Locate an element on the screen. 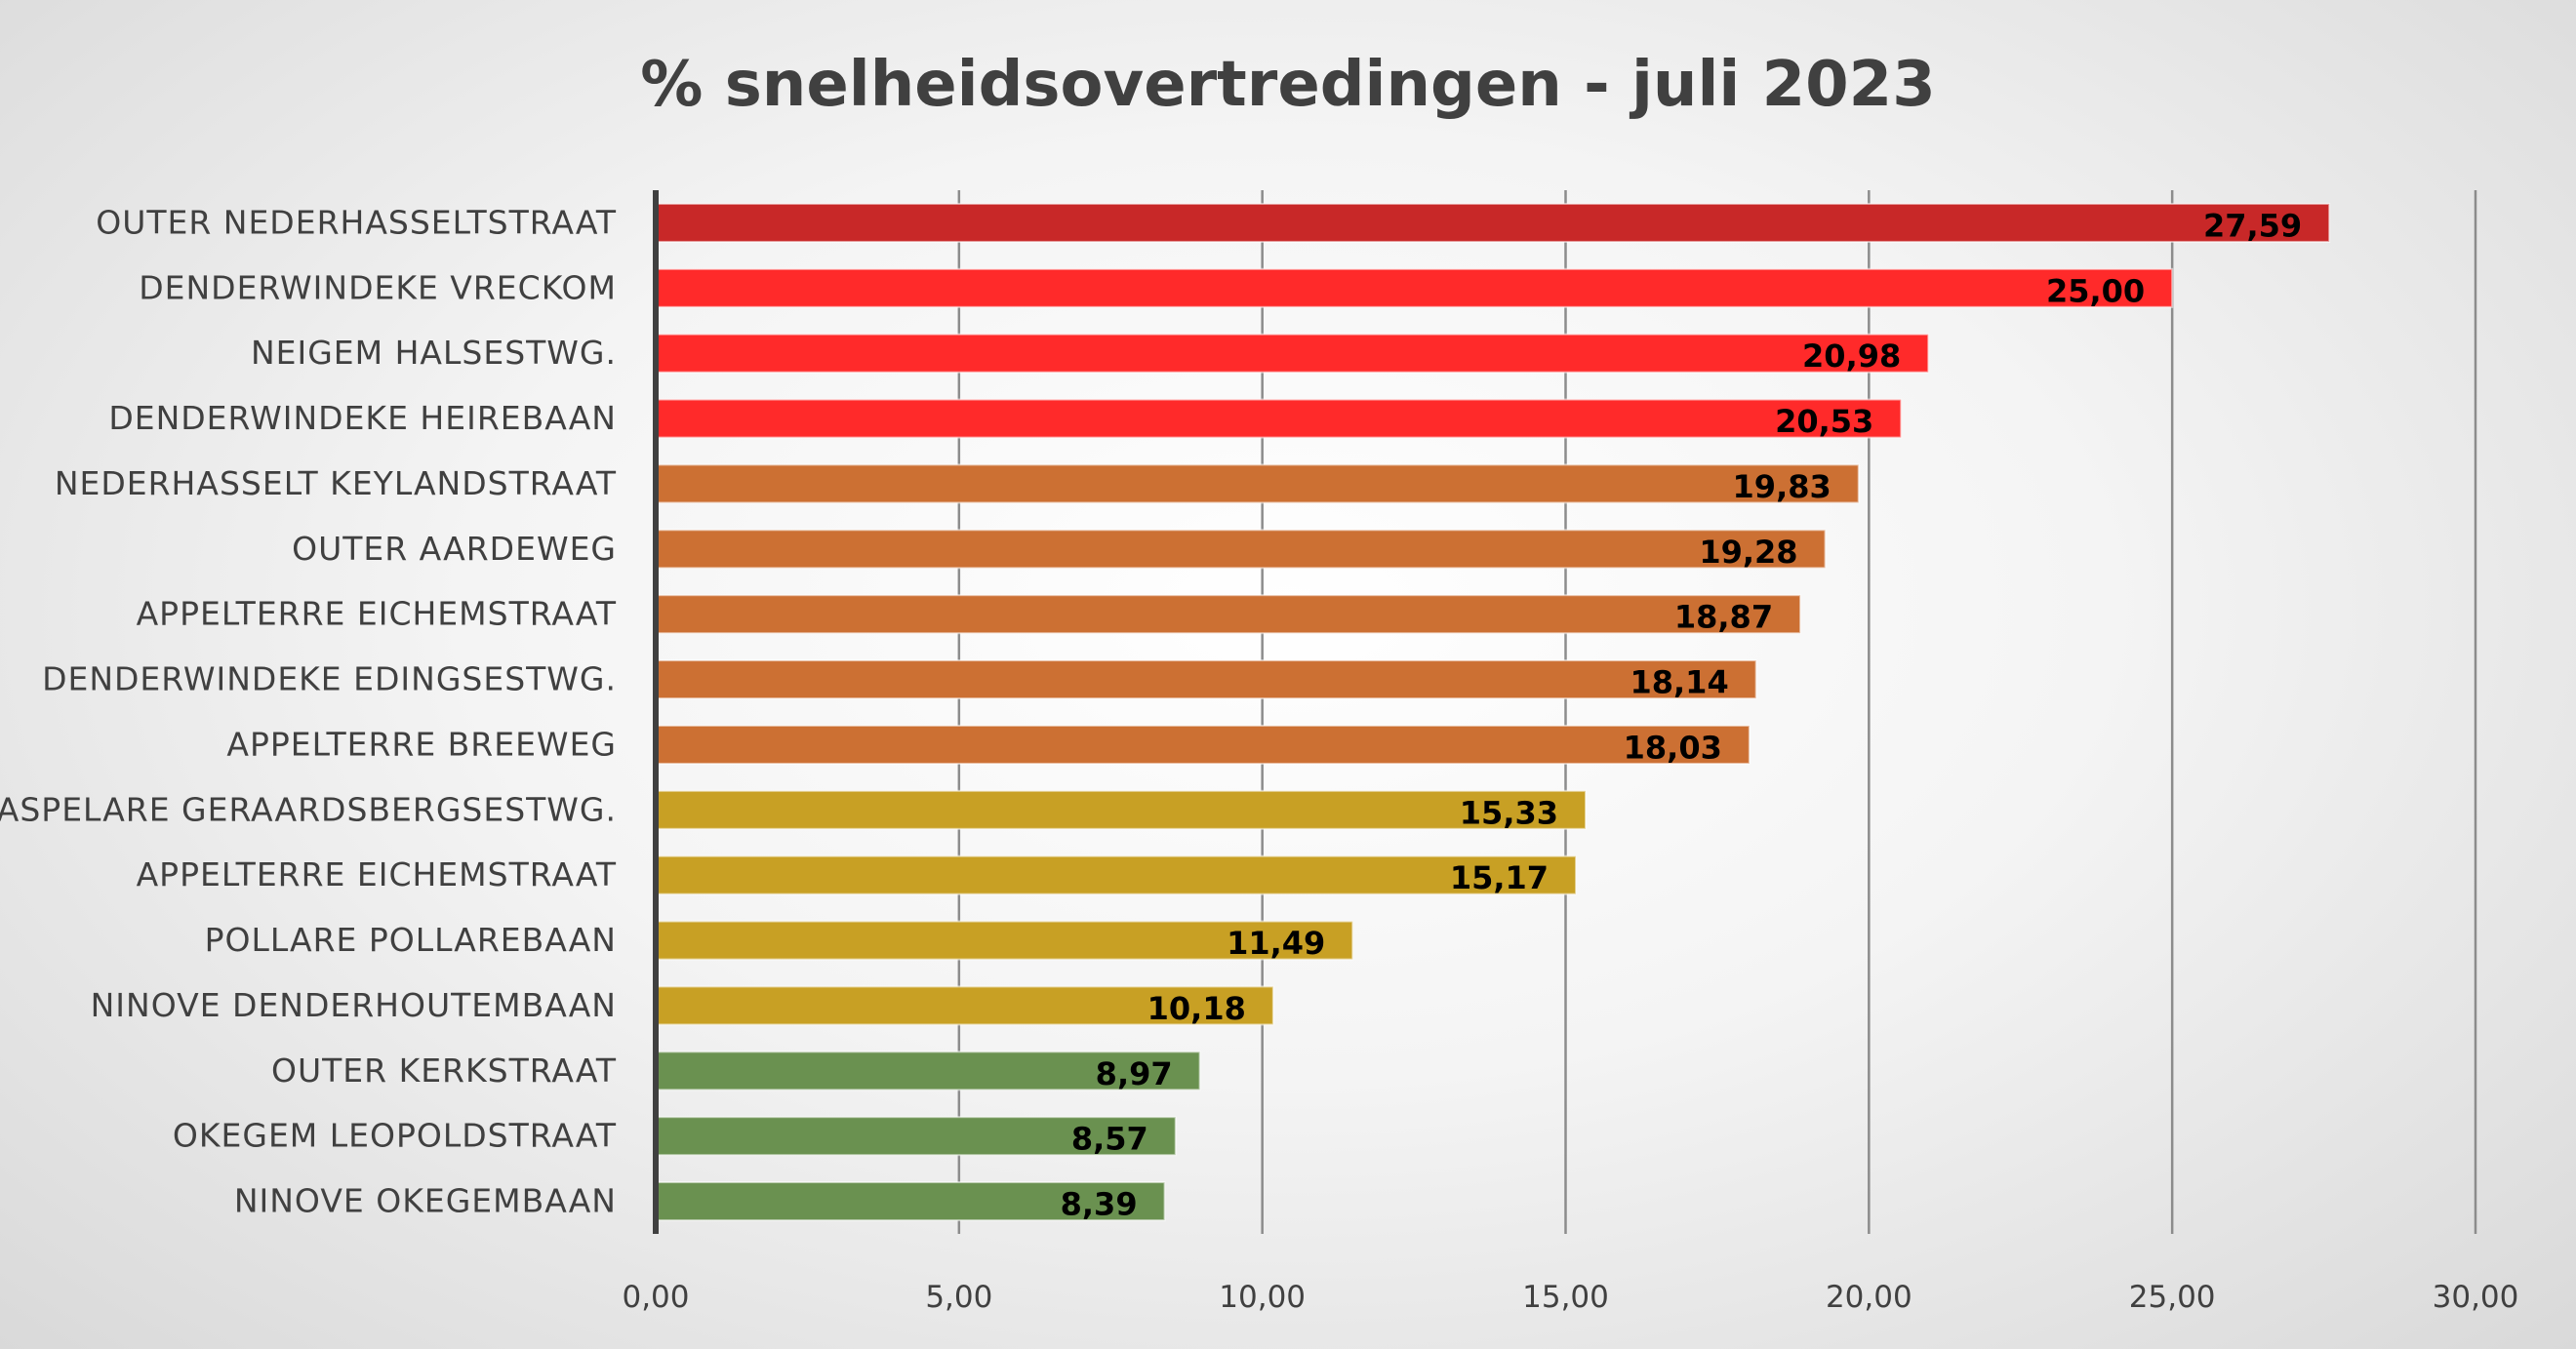  data-label-15: 8,39 is located at coordinates (1099, 1204).